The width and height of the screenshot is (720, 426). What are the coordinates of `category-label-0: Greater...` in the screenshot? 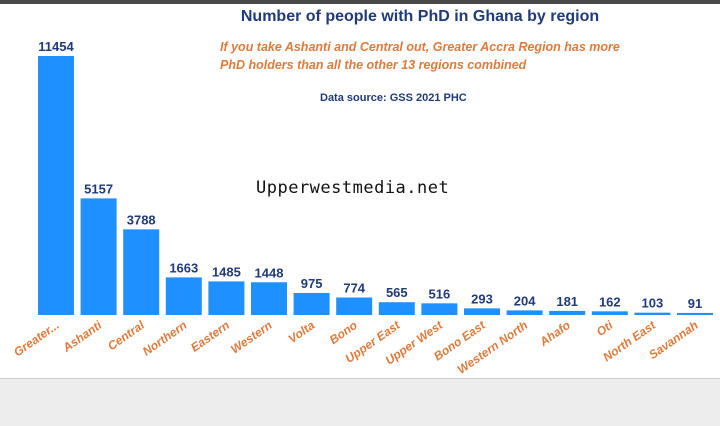 It's located at (36, 338).